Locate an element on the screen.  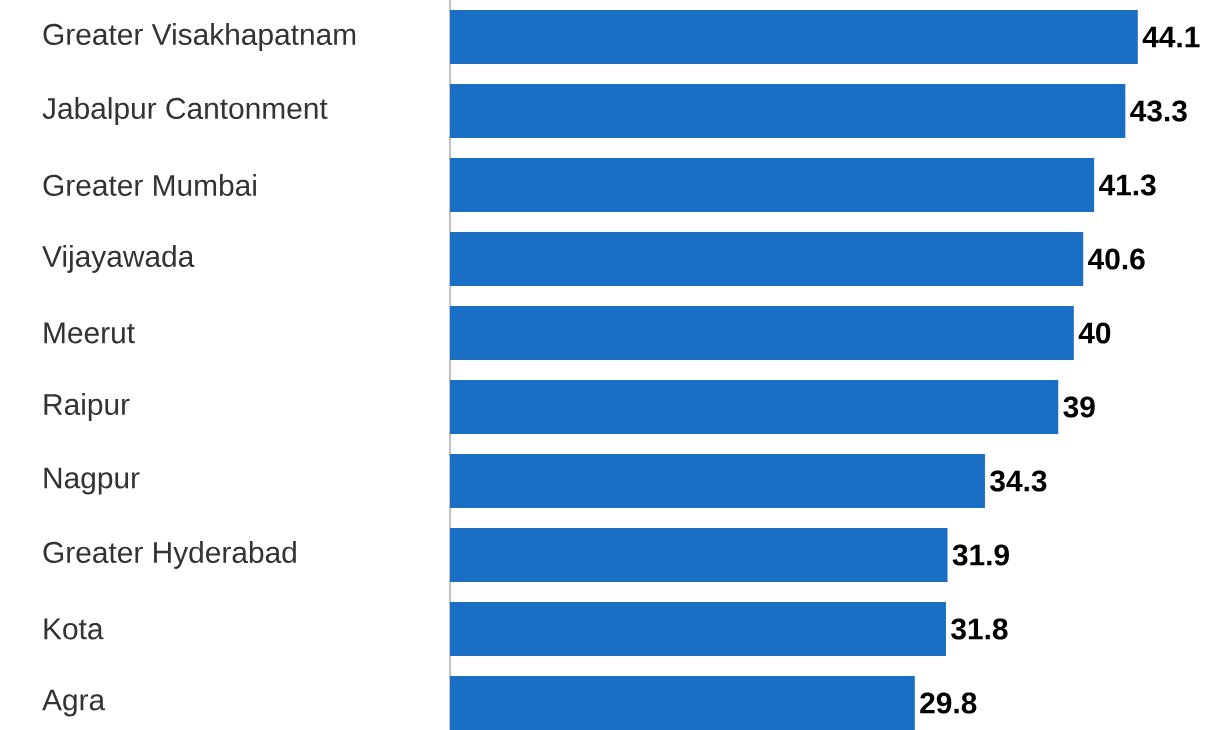
data-label: 34.3 is located at coordinates (1018, 481).